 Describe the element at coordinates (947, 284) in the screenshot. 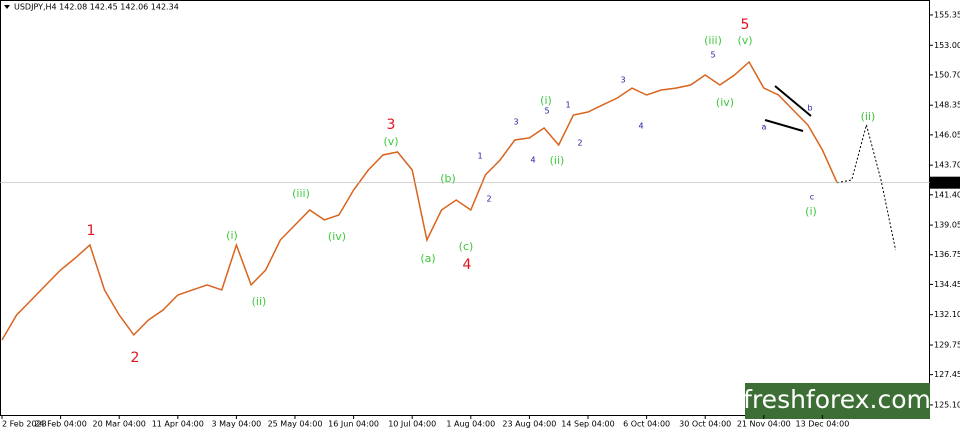

I see `y-tick-label: 134.45` at that location.